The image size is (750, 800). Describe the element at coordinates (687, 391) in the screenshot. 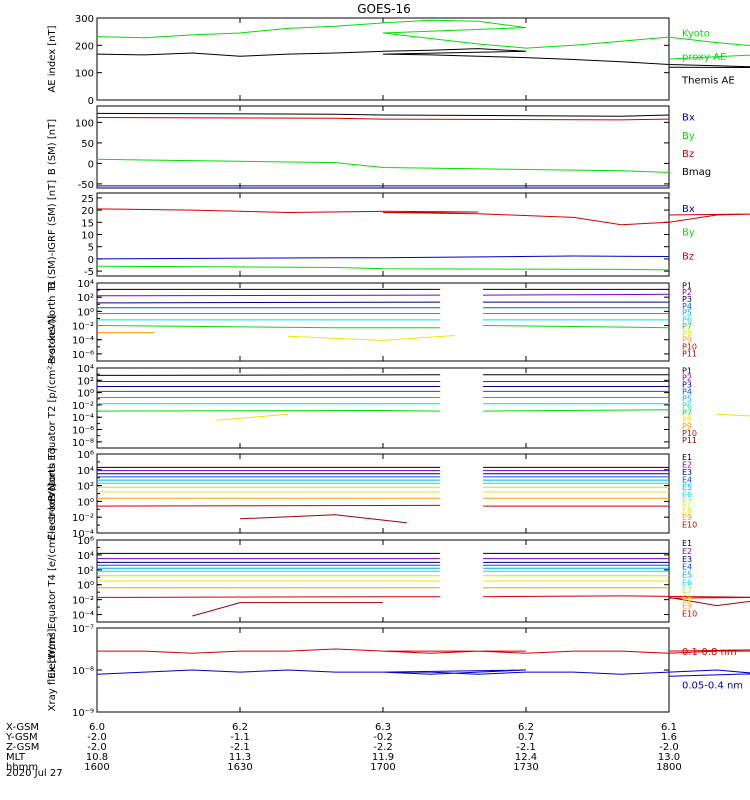

I see `legend-item: P4` at that location.